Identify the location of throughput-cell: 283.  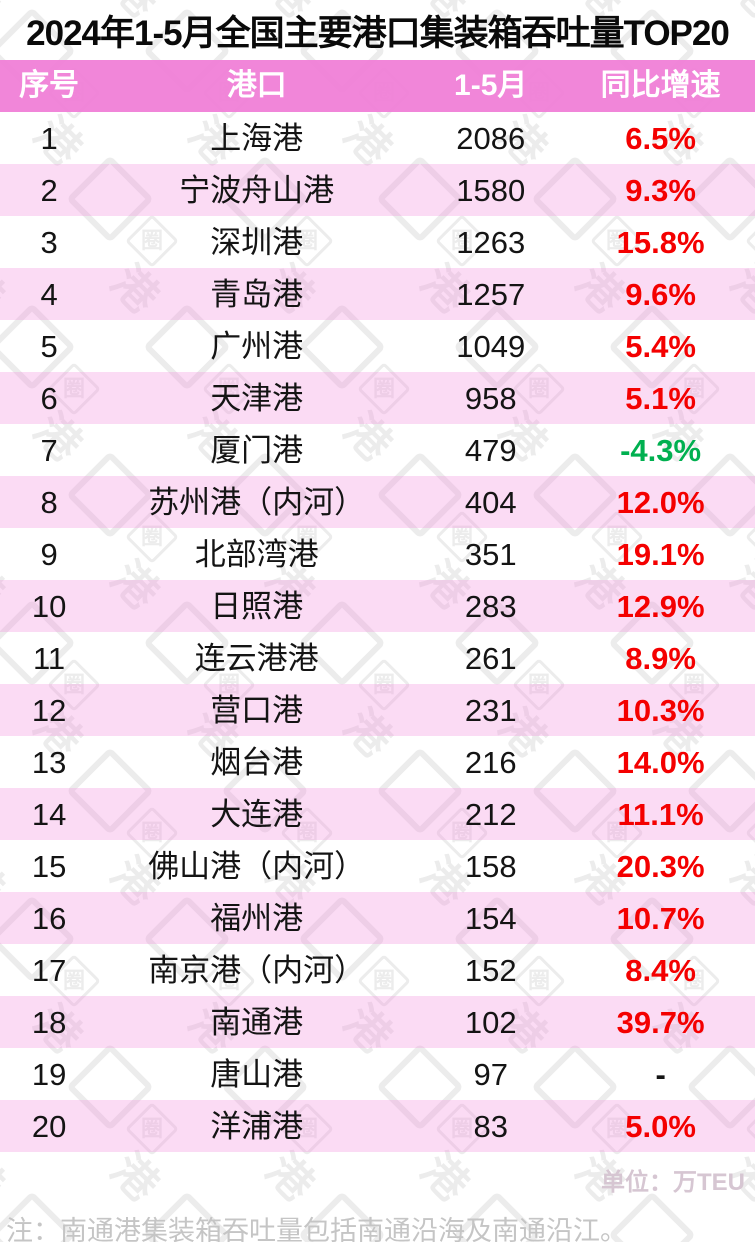
(490, 606).